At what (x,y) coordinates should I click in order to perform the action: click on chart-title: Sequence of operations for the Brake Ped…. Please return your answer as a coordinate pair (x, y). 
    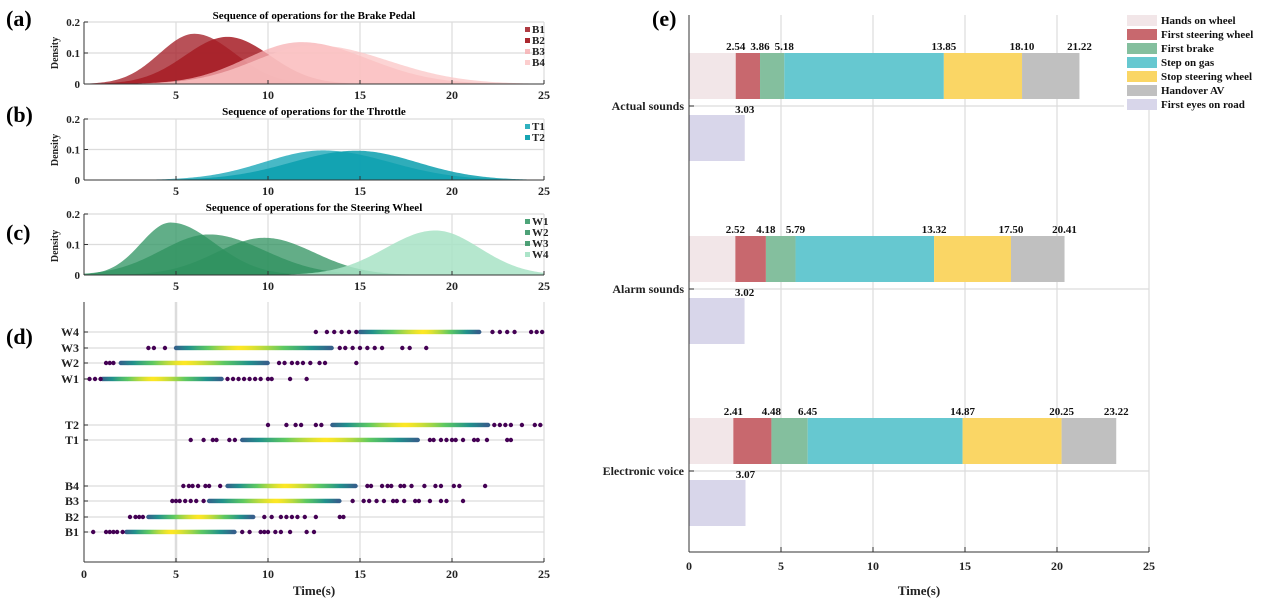
    Looking at the image, I should click on (314, 16).